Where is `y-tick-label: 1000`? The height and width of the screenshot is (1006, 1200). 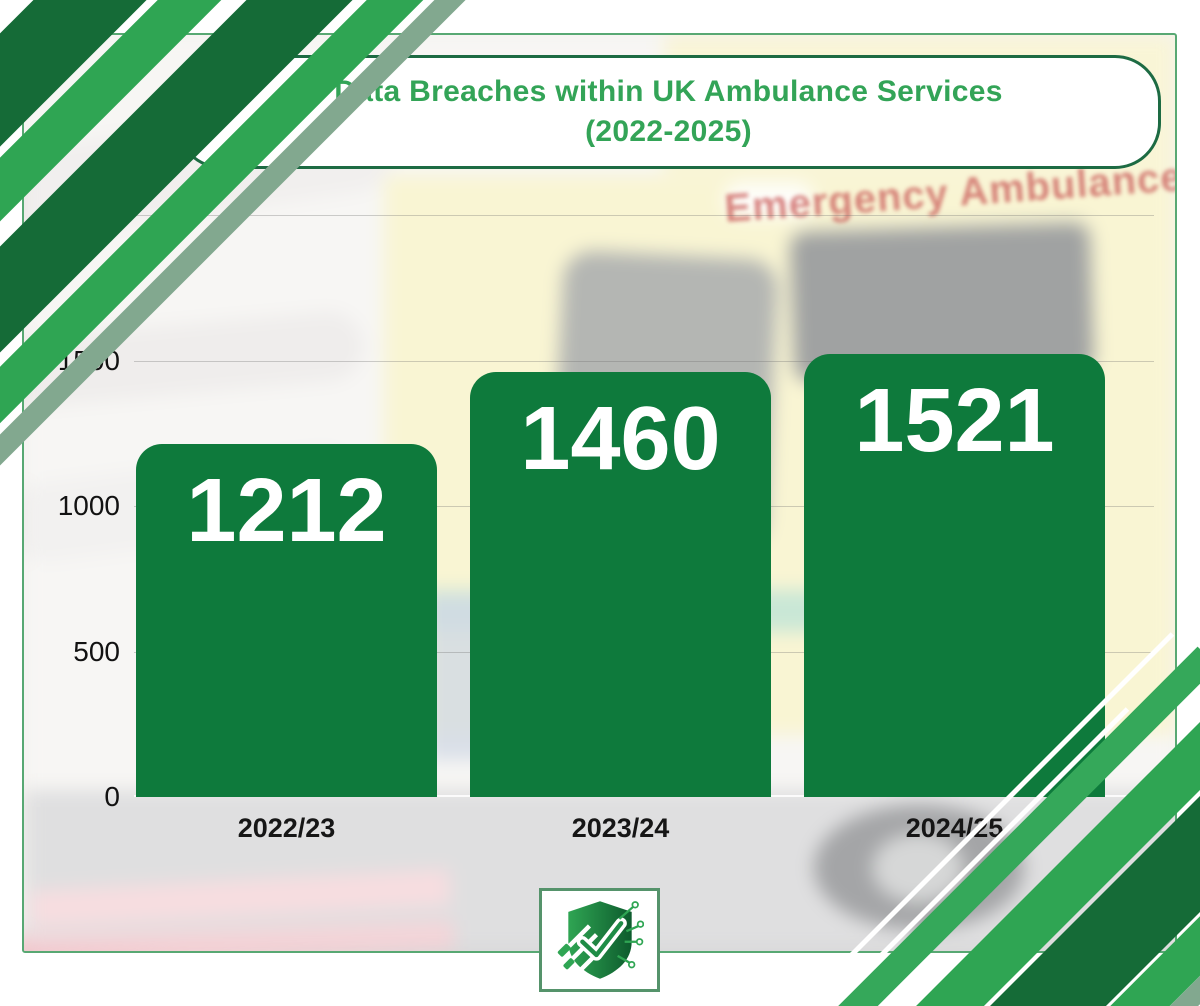 y-tick-label: 1000 is located at coordinates (88, 505).